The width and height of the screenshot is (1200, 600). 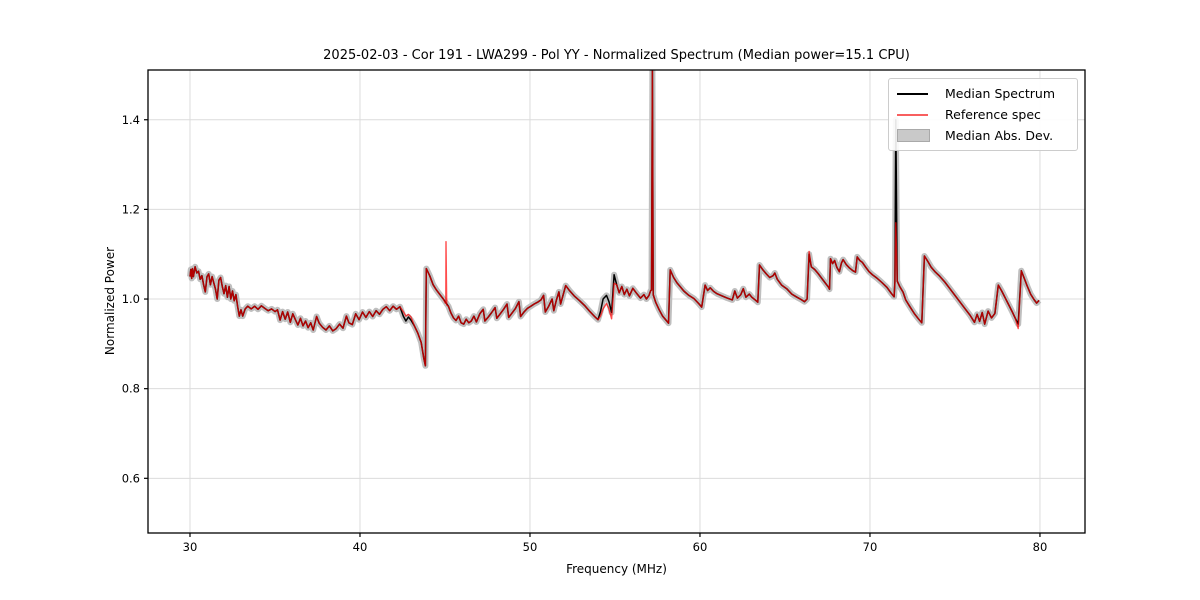 What do you see at coordinates (131, 389) in the screenshot?
I see `y-tick-label: 0.8` at bounding box center [131, 389].